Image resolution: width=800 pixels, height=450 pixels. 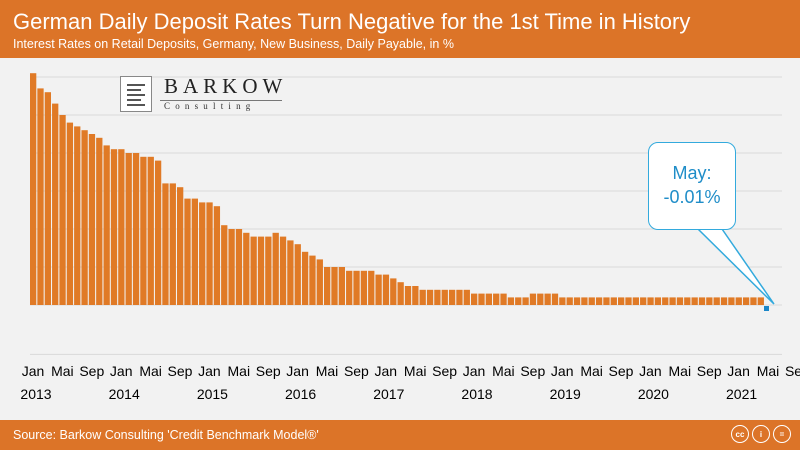 I want to click on x-year-label: 2018, so click(x=476, y=394).